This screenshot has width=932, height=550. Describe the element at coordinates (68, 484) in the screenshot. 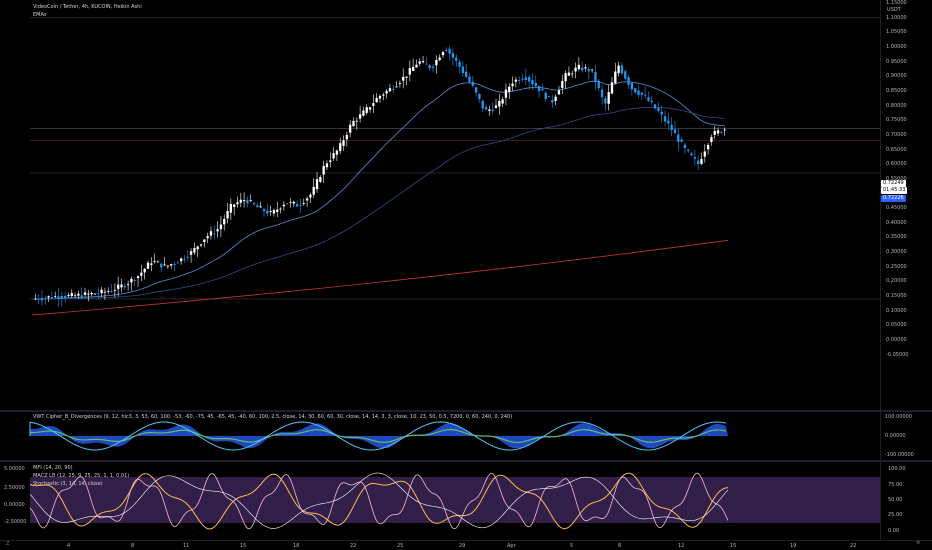

I see `stochastic-legend: Stochastic (3, 14, 14, close)` at that location.